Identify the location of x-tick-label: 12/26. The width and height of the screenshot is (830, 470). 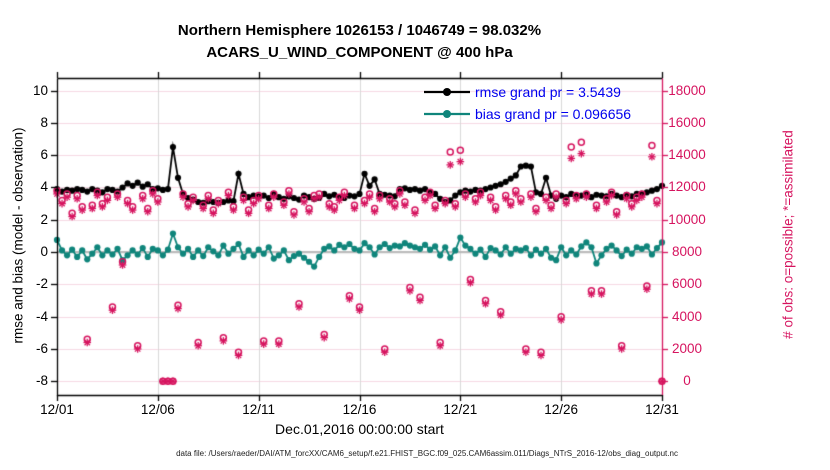
(561, 409).